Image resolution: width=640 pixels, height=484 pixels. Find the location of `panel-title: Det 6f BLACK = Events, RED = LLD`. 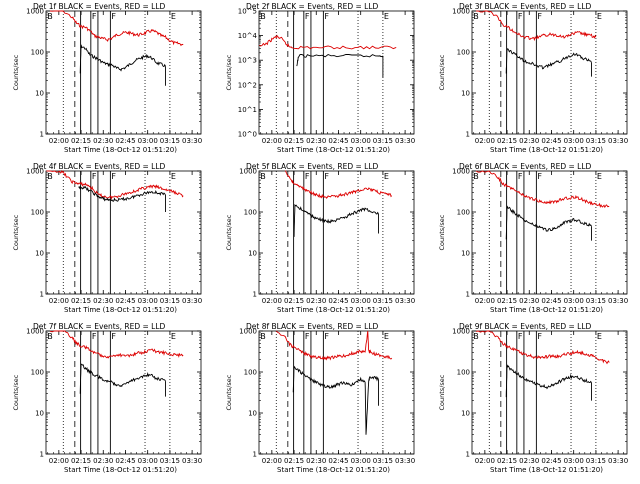

panel-title: Det 6f BLACK = Events, RED = LLD is located at coordinates (525, 166).